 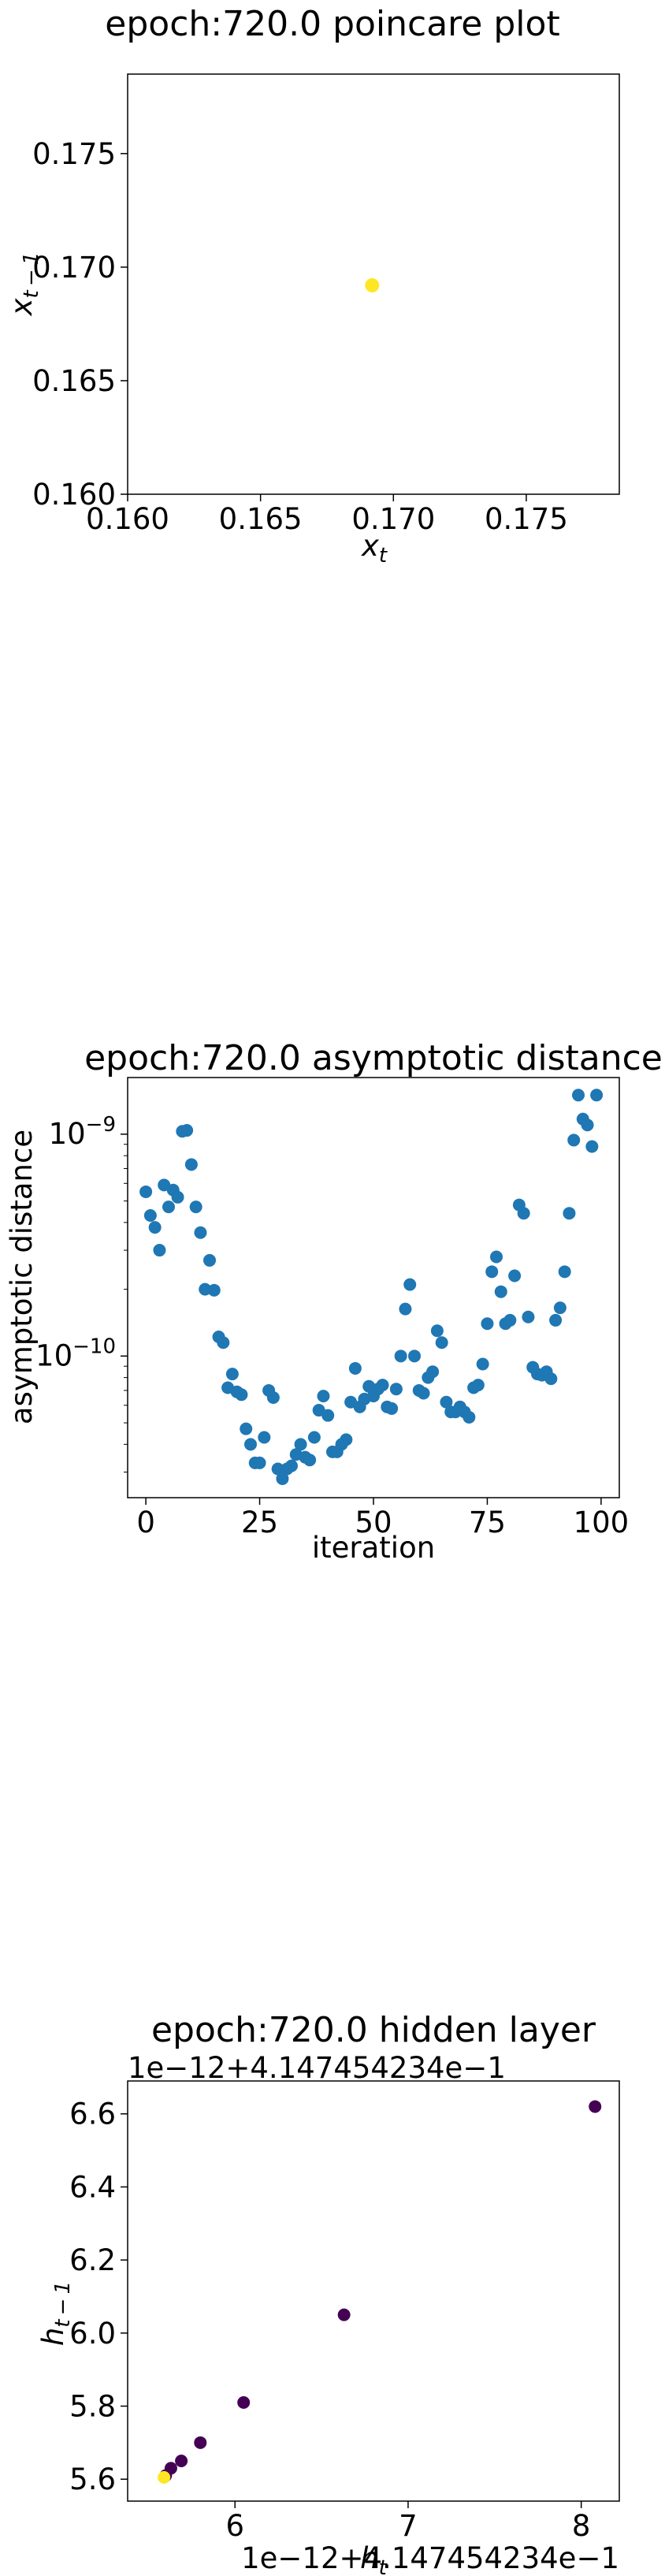 I want to click on chart3-xtick-label: 6, so click(x=234, y=2526).